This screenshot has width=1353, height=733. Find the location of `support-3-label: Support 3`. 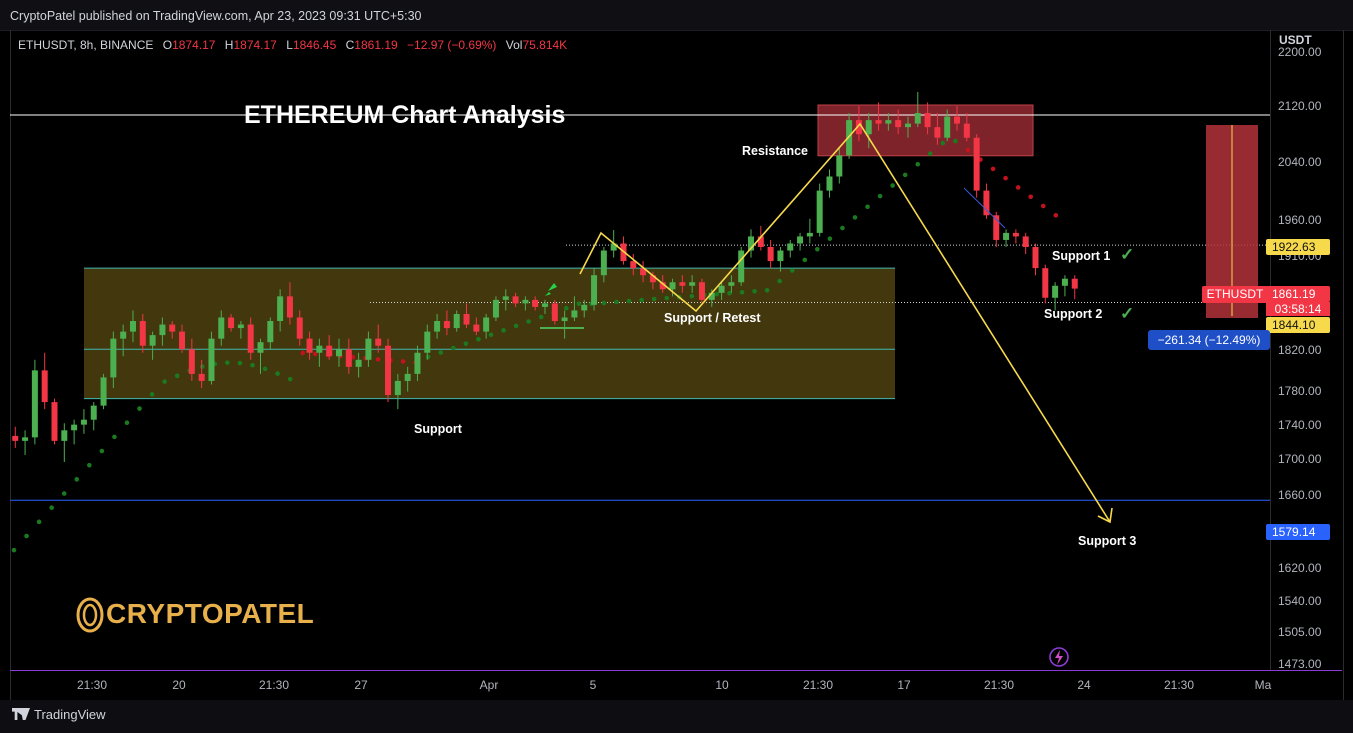

support-3-label: Support 3 is located at coordinates (1107, 541).